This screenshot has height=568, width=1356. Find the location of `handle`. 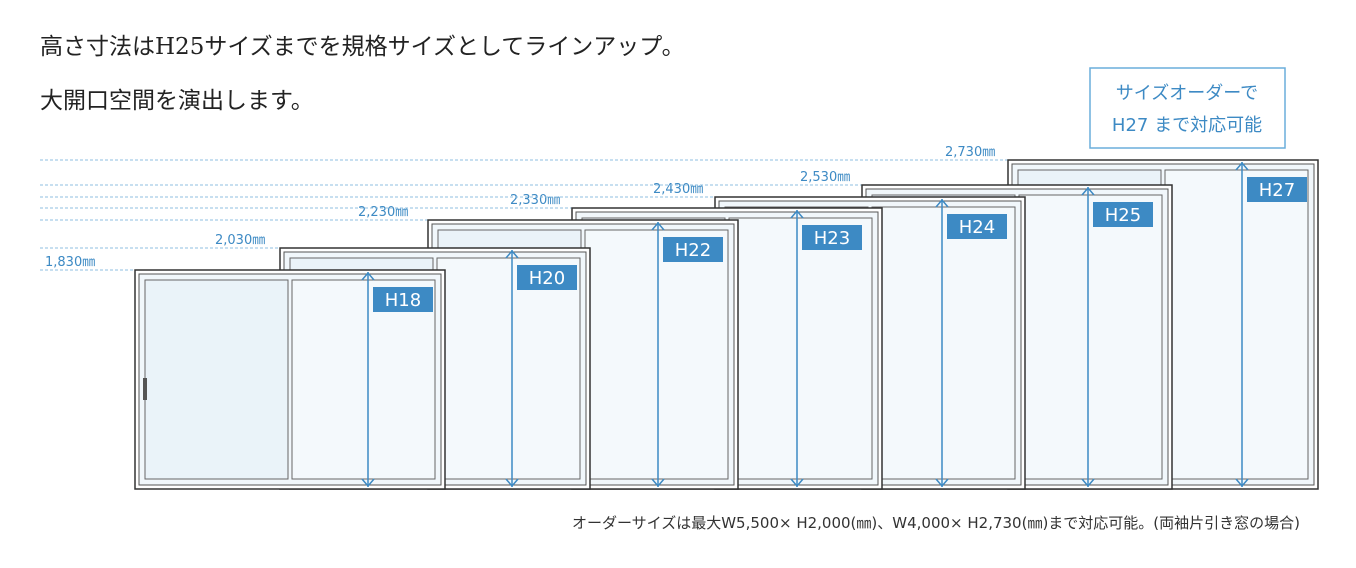

handle is located at coordinates (145, 389).